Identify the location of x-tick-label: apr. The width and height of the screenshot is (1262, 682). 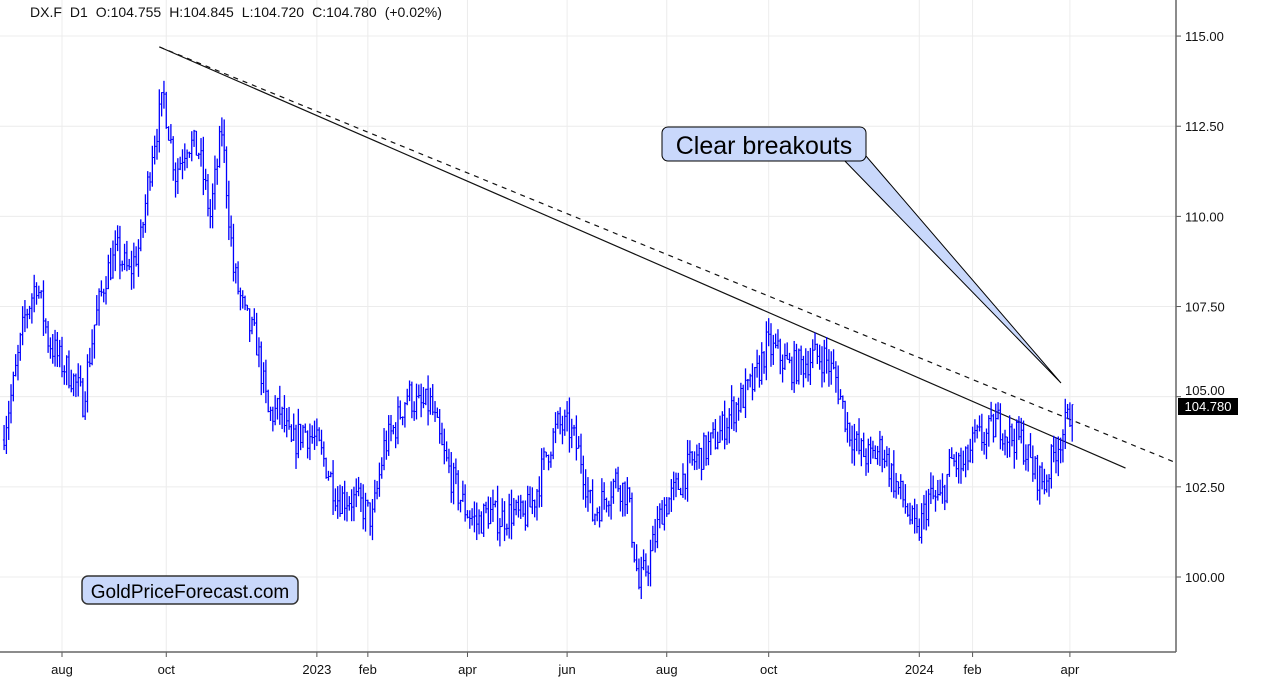
(1069, 669).